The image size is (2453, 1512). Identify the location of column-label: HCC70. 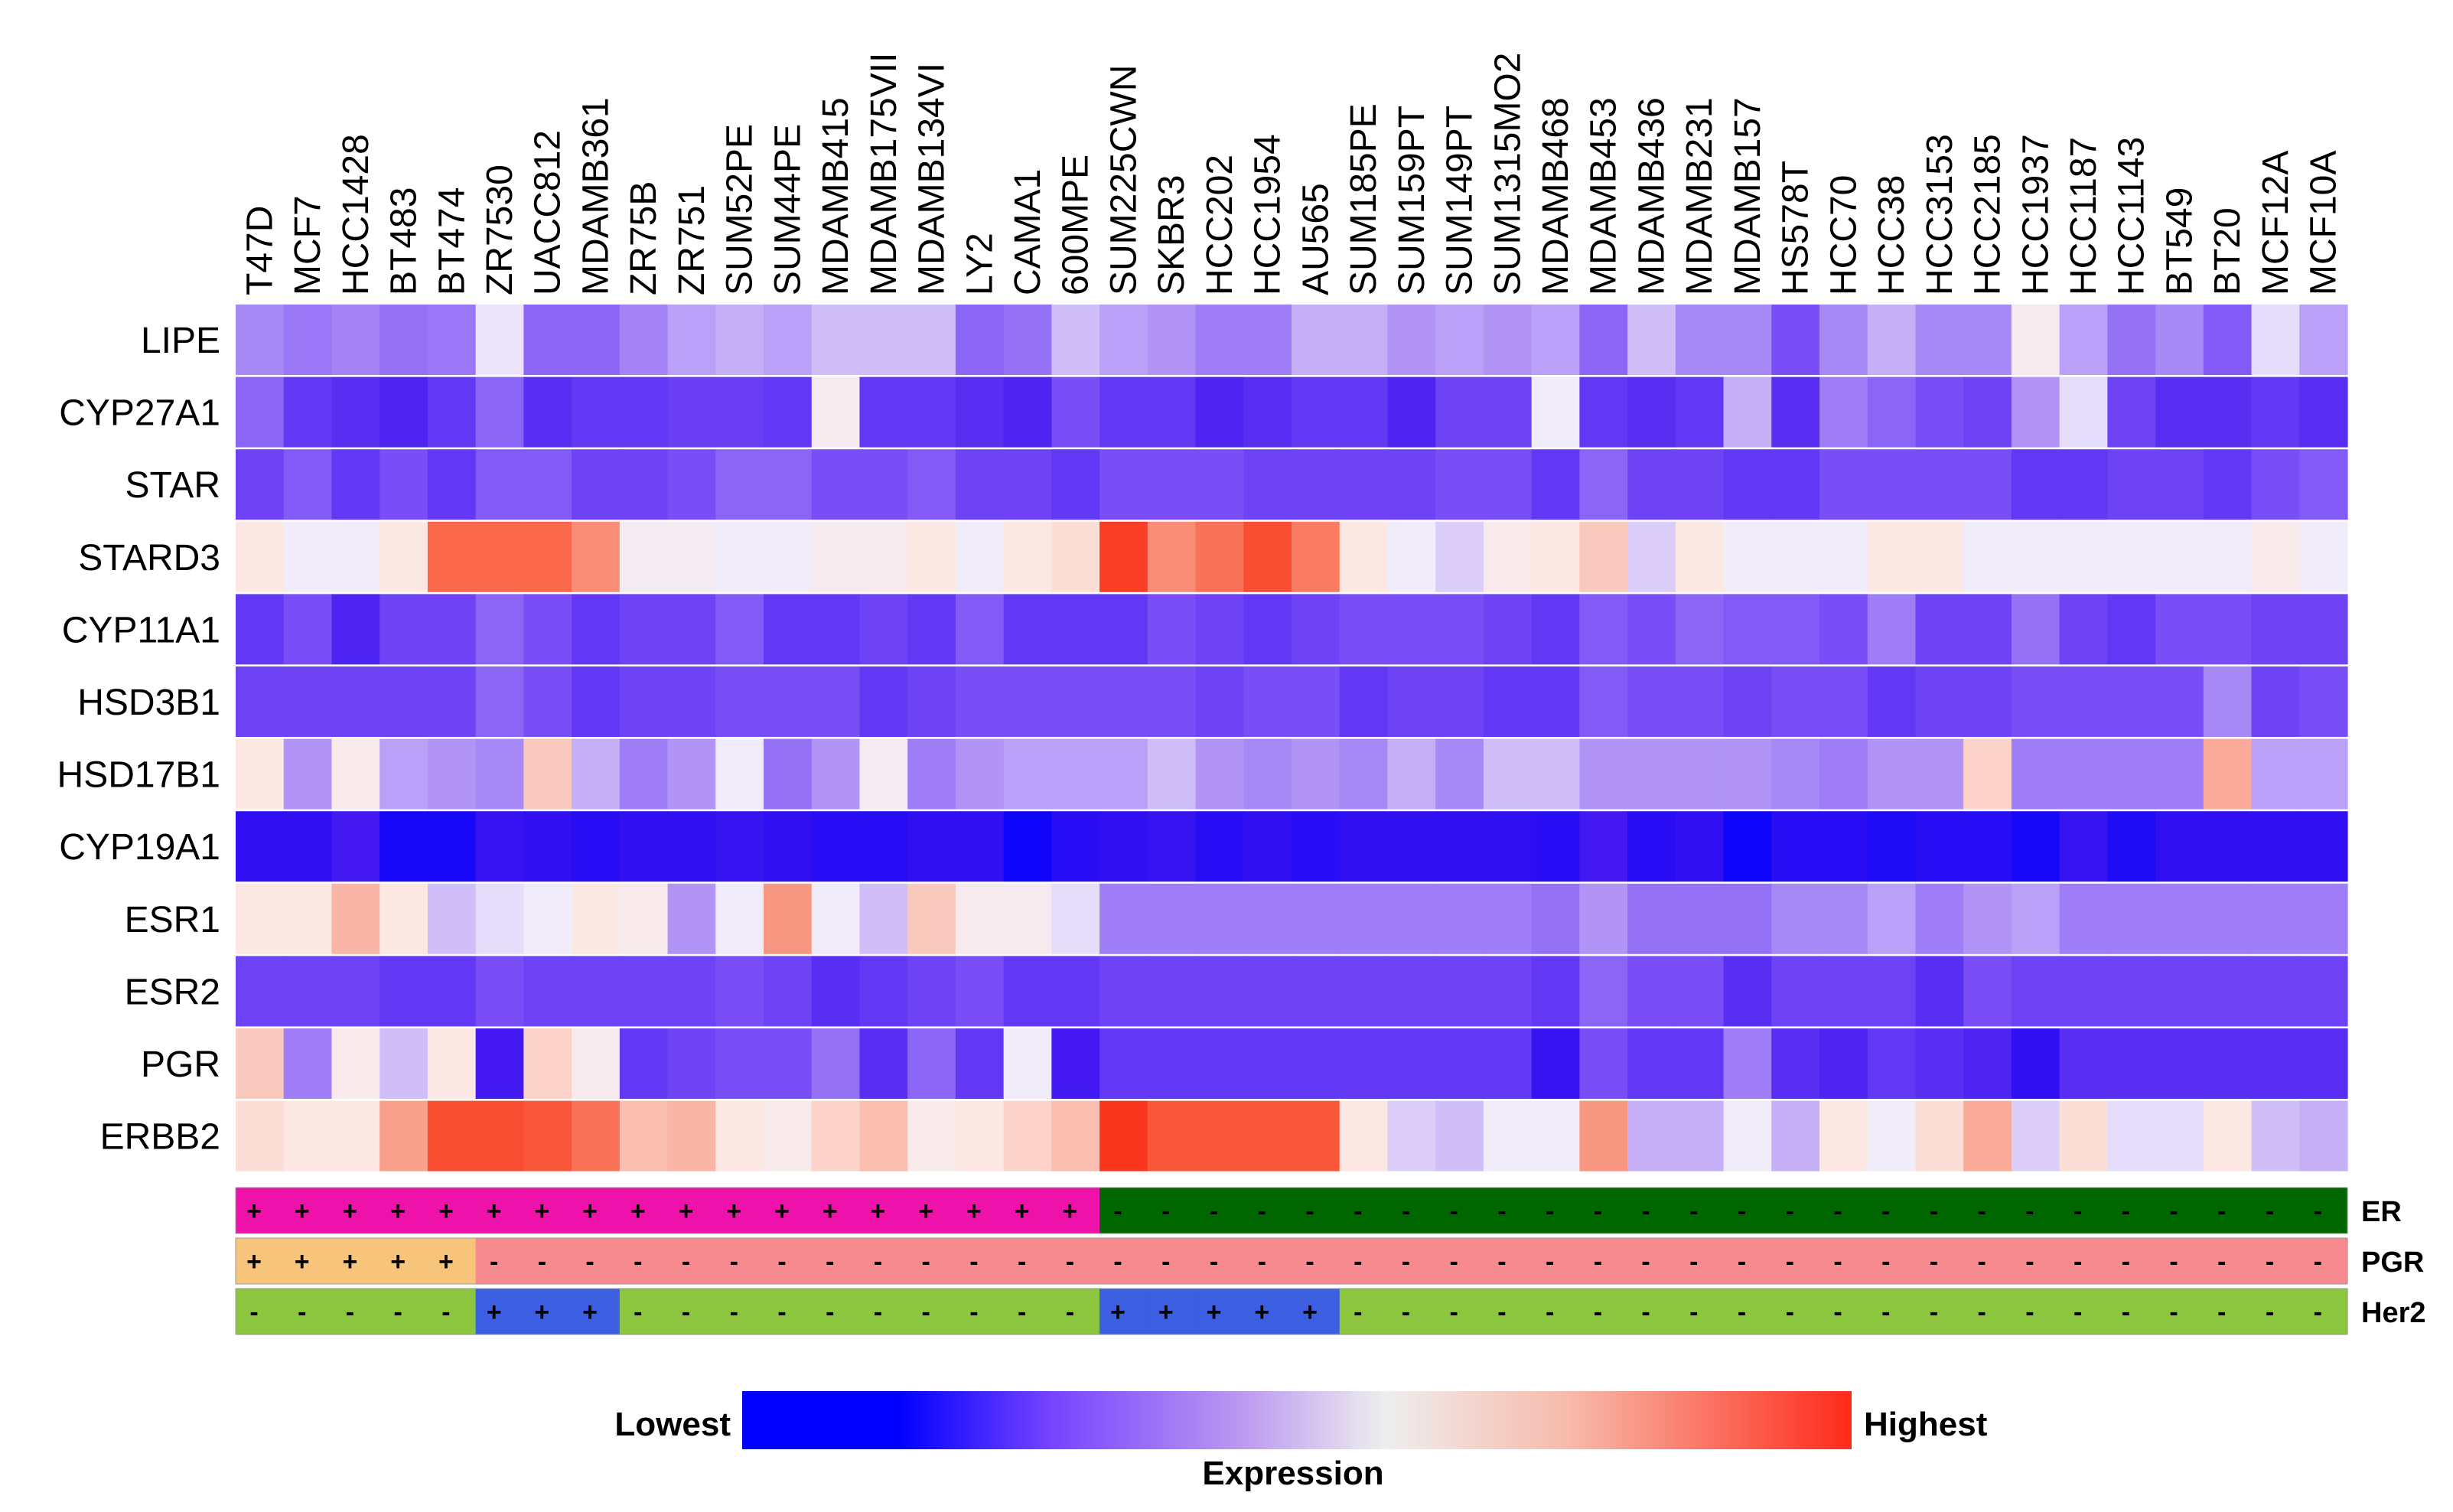
(1843, 235).